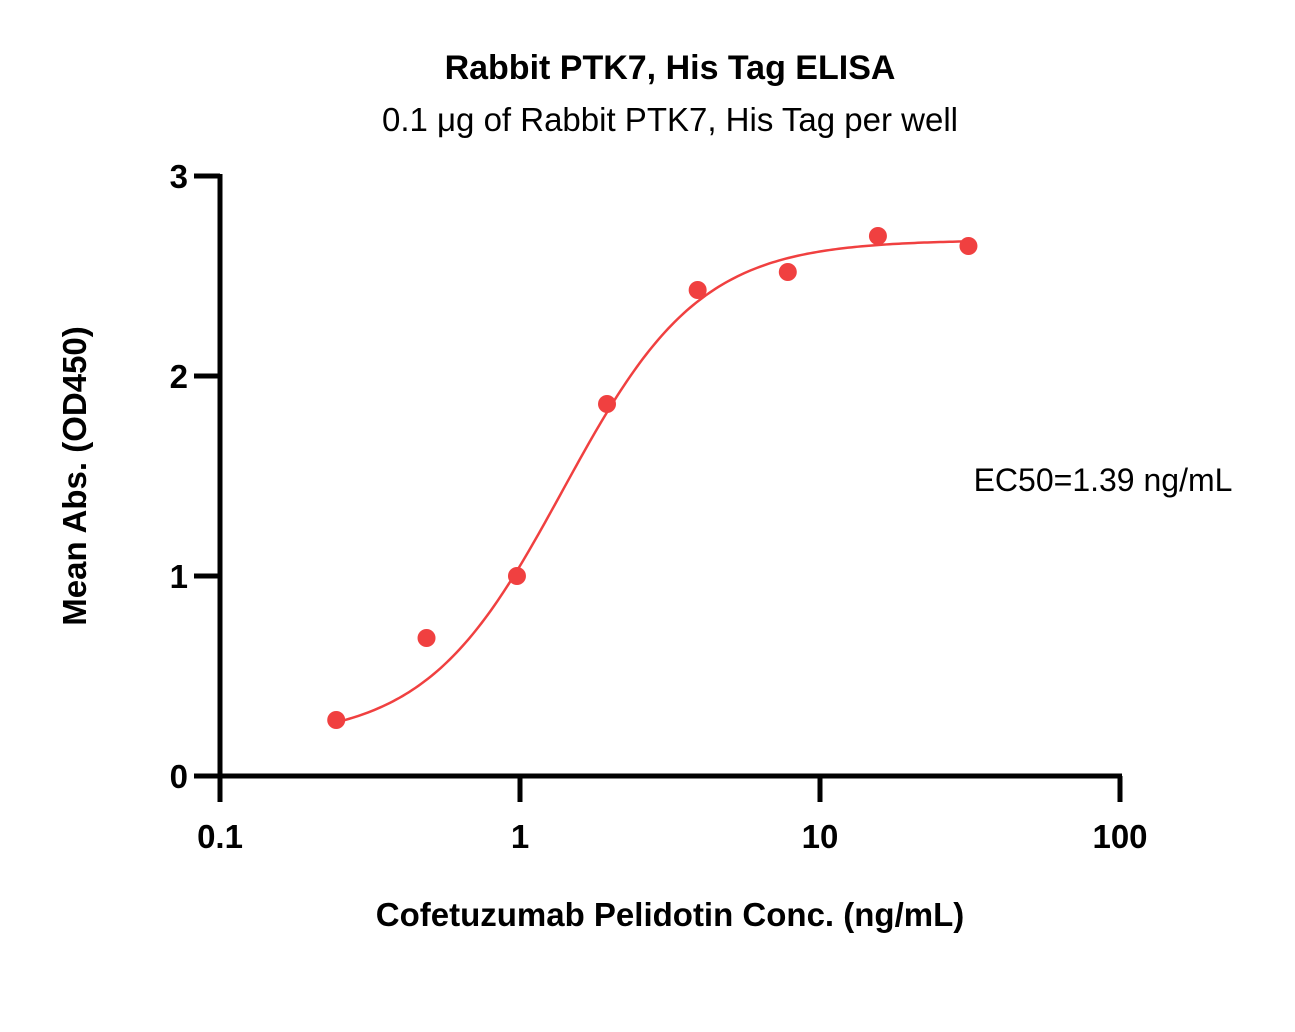  What do you see at coordinates (74, 476) in the screenshot?
I see `y-axis-title: Mean Abs. (OD450)` at bounding box center [74, 476].